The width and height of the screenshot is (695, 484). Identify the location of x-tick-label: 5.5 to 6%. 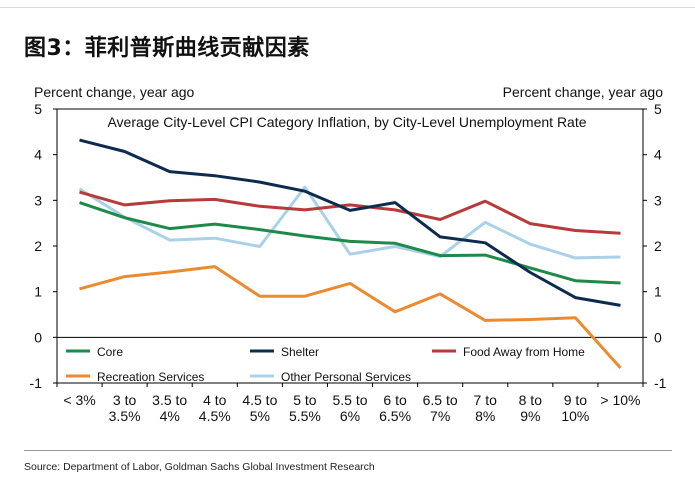
(349, 408).